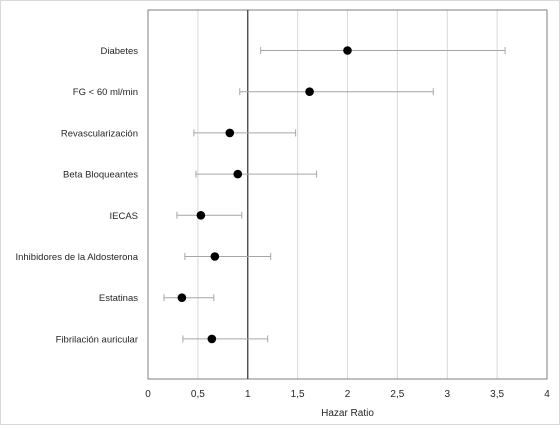  I want to click on x-tick-label-3: 1,5, so click(298, 394).